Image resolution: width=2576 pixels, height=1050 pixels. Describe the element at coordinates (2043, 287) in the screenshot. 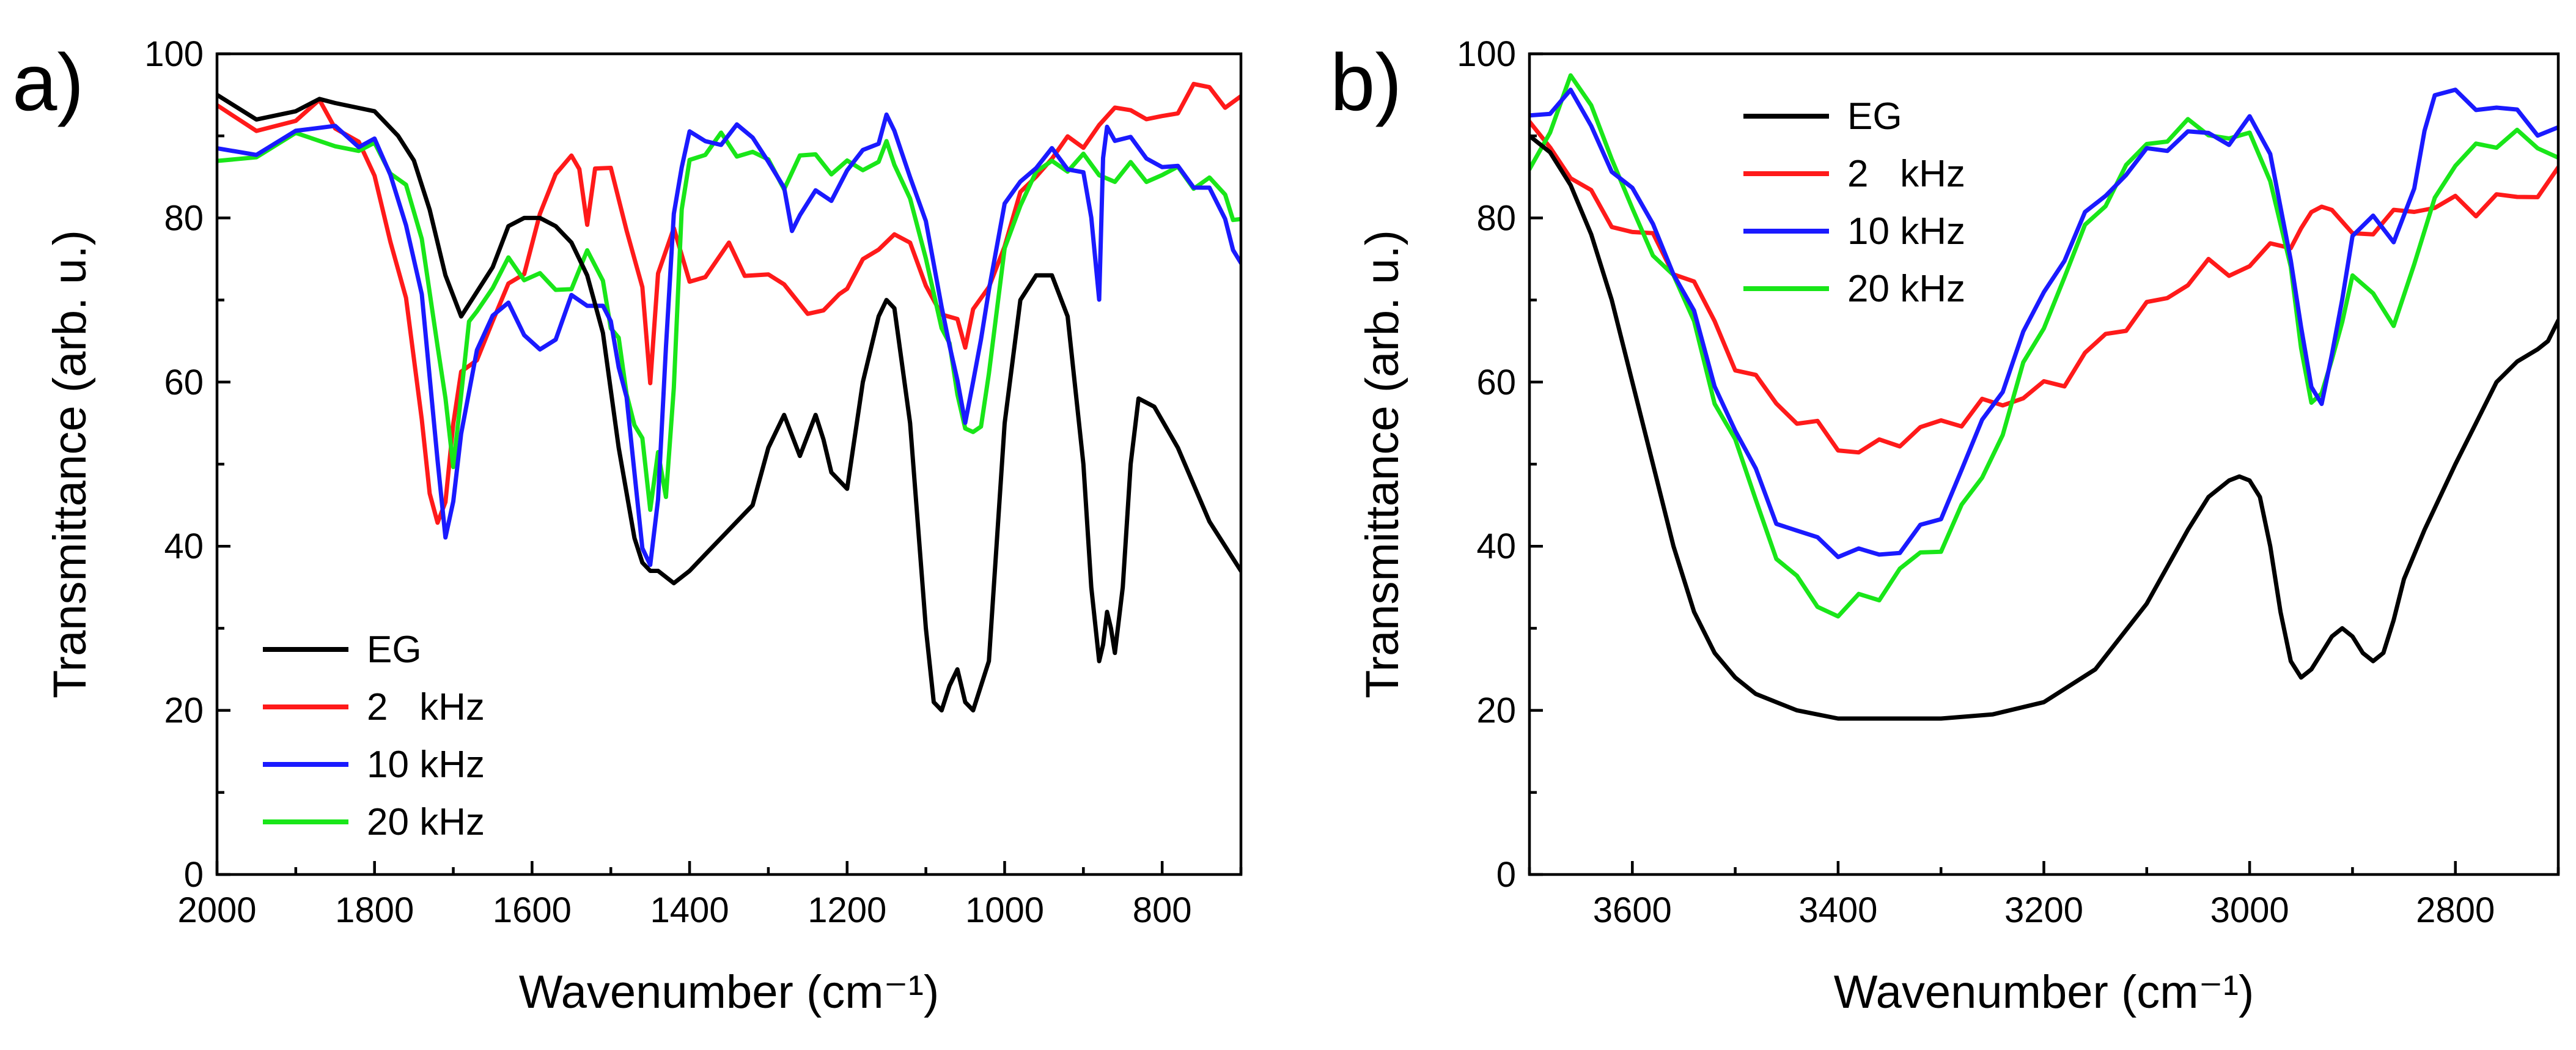

I see `series-line-2-khz` at that location.